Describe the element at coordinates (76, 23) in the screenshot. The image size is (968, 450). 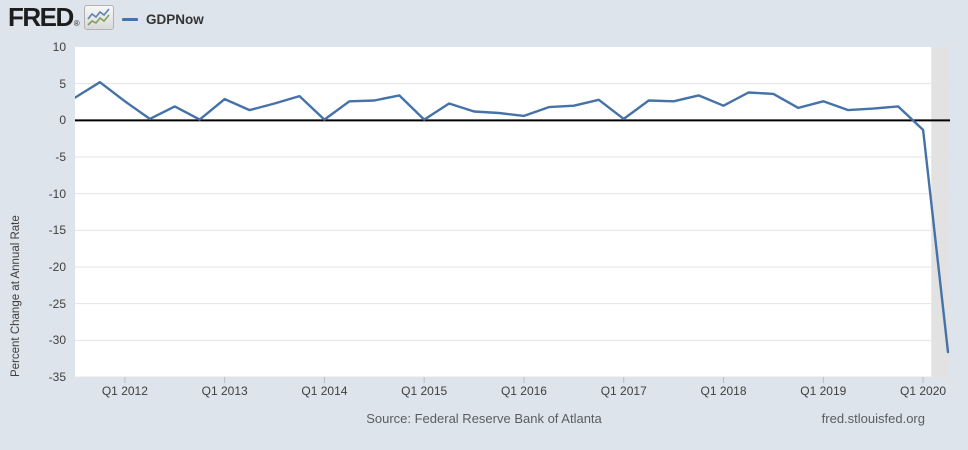
I see `registered-mark: ®` at that location.